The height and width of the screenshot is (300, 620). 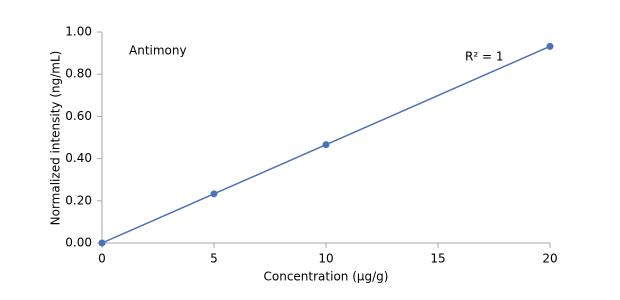 What do you see at coordinates (326, 277) in the screenshot?
I see `x-axis-label: Concentration (µg/g)` at bounding box center [326, 277].